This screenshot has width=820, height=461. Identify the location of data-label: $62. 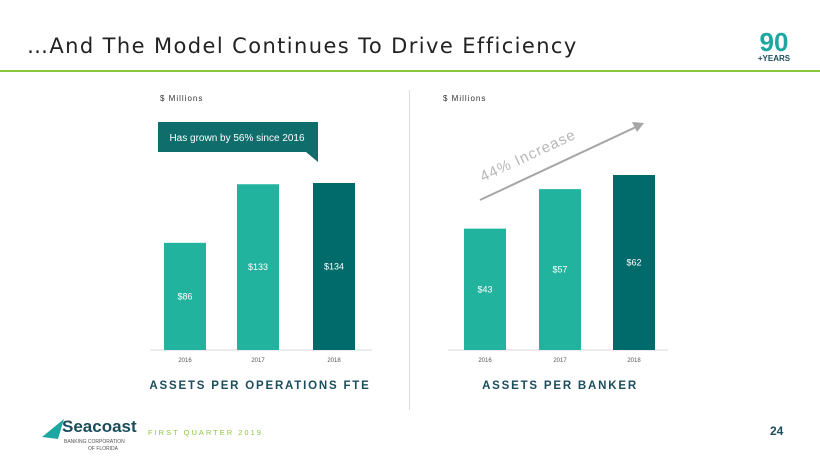
(633, 263).